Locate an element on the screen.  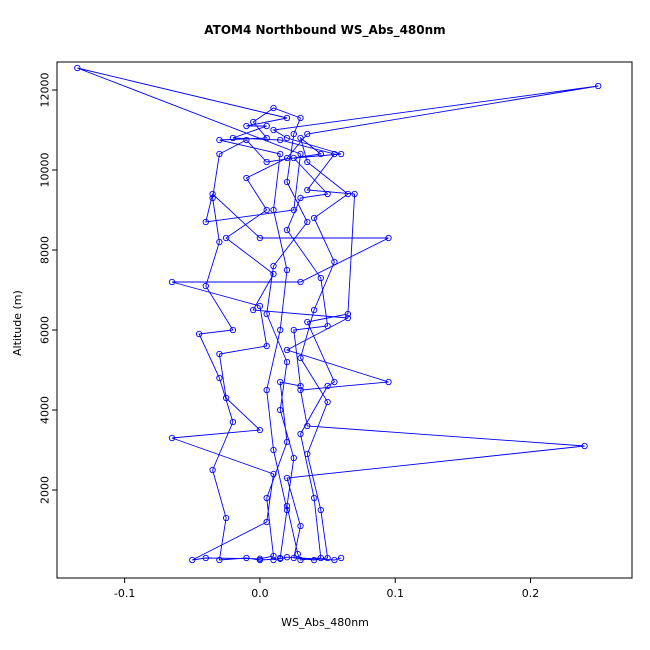
y-axis-label: Altitude (m) is located at coordinates (17, 323).